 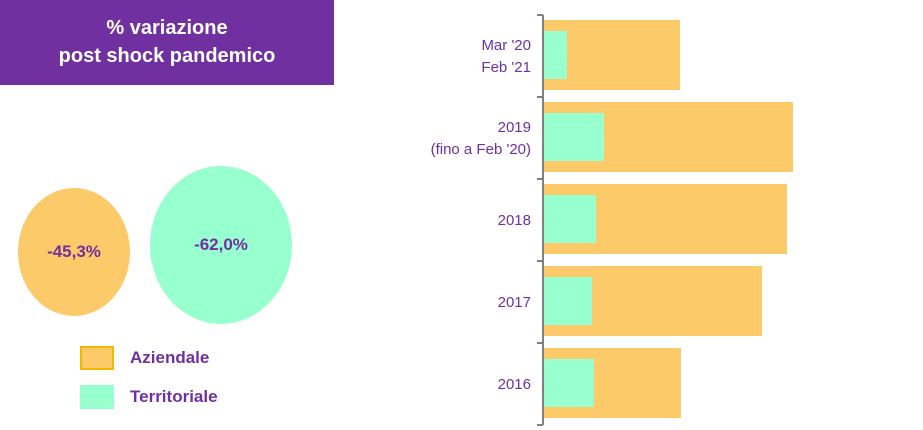 I want to click on aziendale-change-label: -45,3%, so click(x=74, y=251).